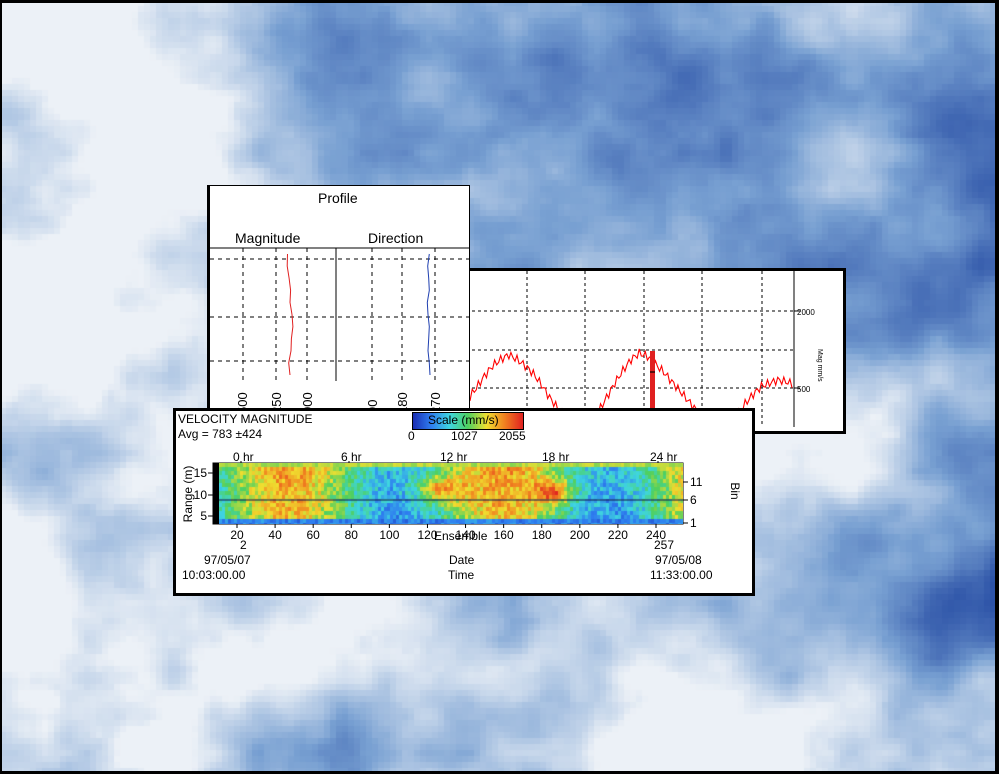 The height and width of the screenshot is (774, 999). Describe the element at coordinates (504, 535) in the screenshot. I see `ensemble-tick-160: 160` at that location.